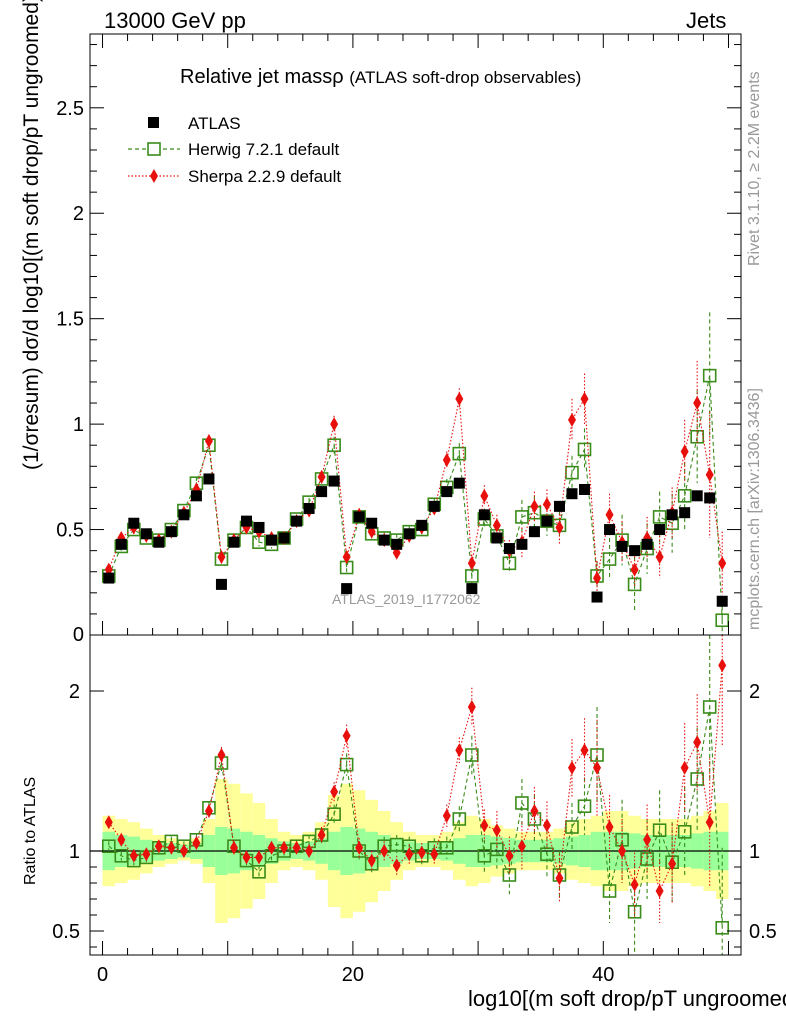  I want to click on header-observable: Jets, so click(706, 20).